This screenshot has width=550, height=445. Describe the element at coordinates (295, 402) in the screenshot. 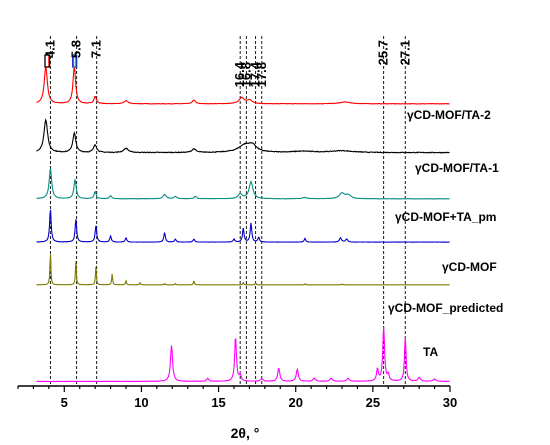

I see `x-tick-label: 20` at that location.